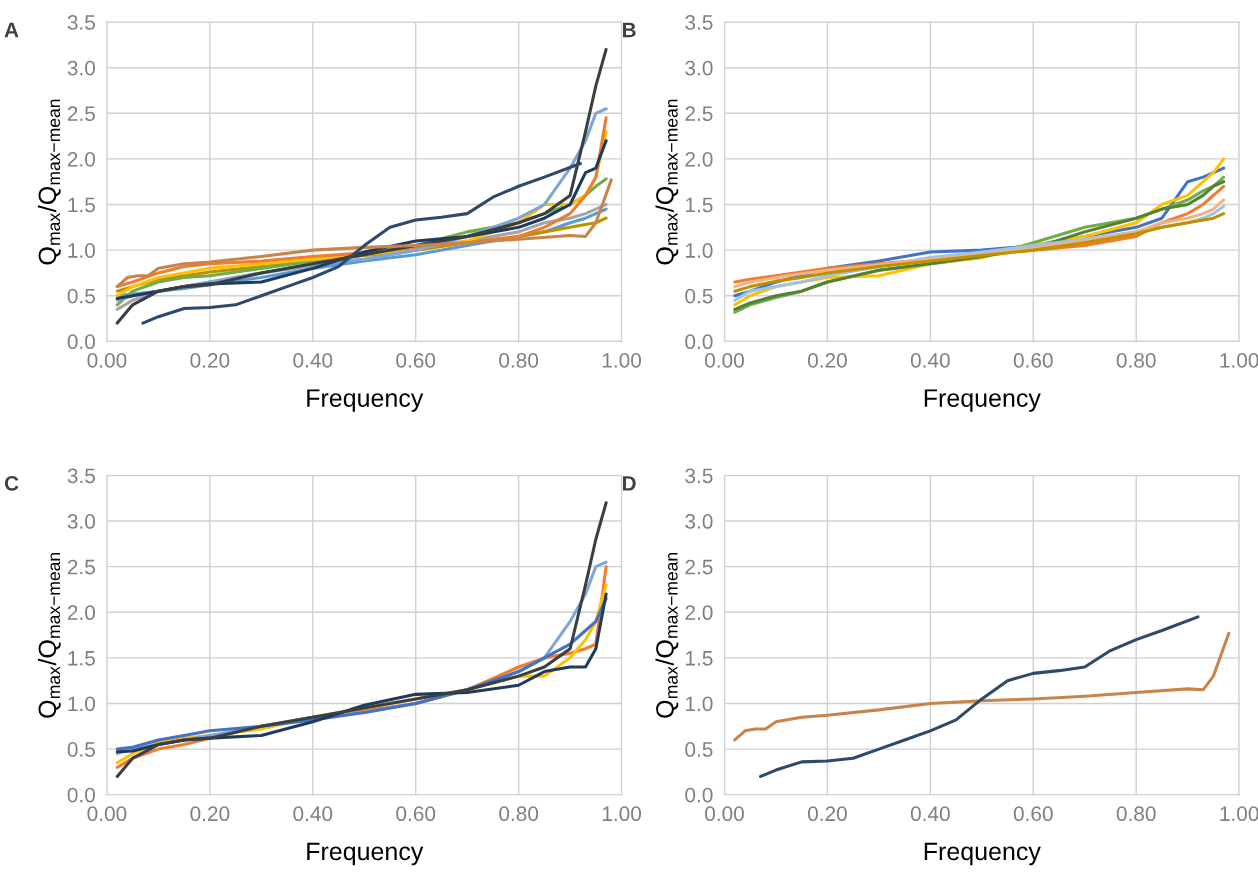  I want to click on chart-title: C, so click(11, 483).